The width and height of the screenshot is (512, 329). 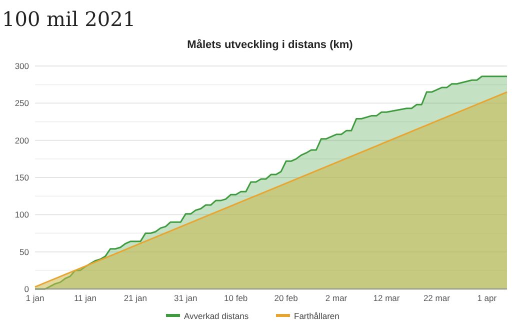 What do you see at coordinates (216, 315) in the screenshot?
I see `legend-label: Avverkad distans` at bounding box center [216, 315].